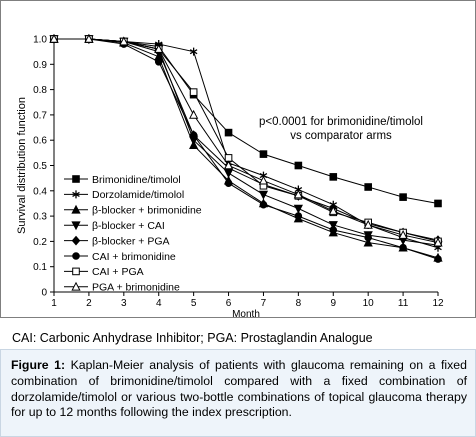 The height and width of the screenshot is (437, 476). Describe the element at coordinates (438, 303) in the screenshot. I see `x-tick-label: 12` at that location.